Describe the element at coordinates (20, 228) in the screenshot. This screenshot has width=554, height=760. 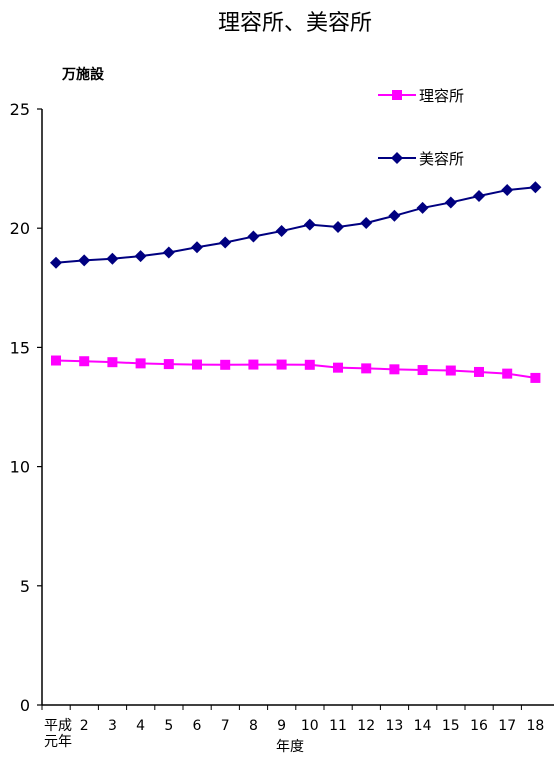
I see `y-tick-label: 20` at that location.